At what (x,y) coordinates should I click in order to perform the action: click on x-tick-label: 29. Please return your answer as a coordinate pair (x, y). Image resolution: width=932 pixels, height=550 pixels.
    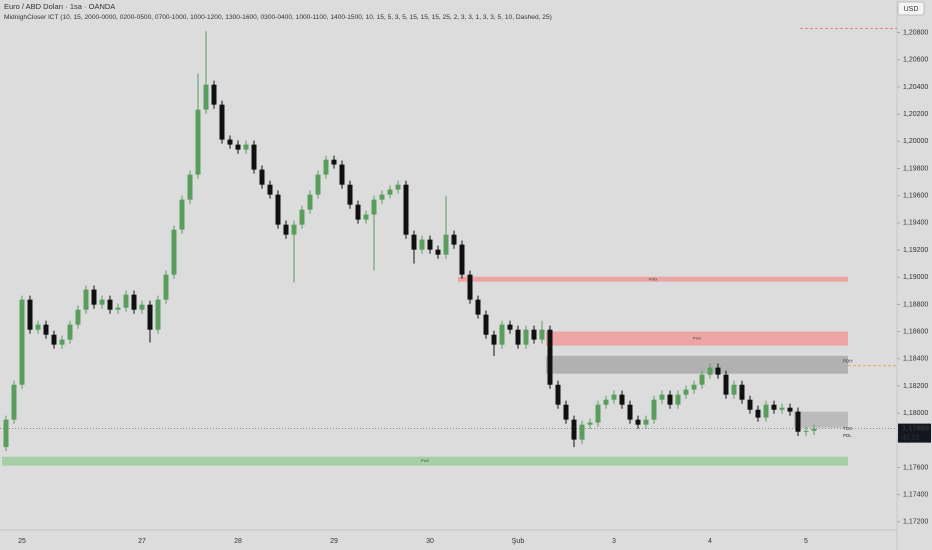
    Looking at the image, I should click on (334, 541).